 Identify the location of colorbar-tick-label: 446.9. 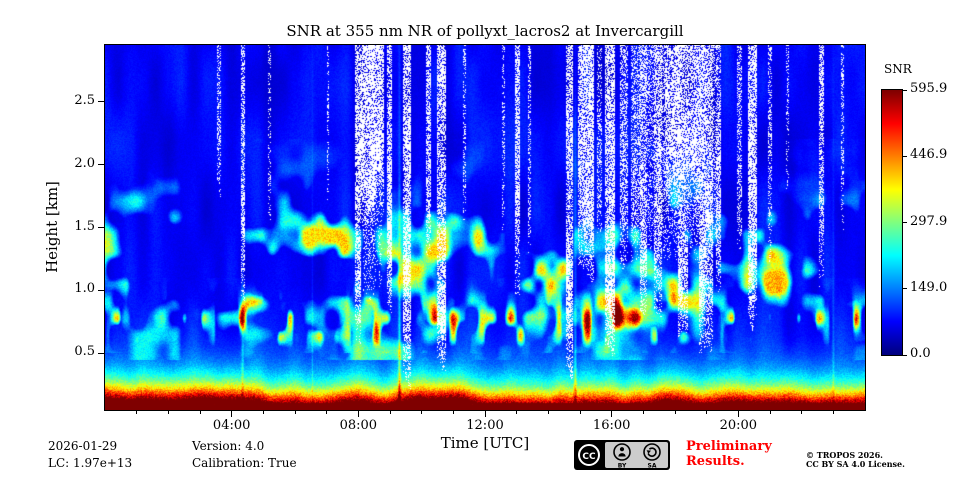
(929, 155).